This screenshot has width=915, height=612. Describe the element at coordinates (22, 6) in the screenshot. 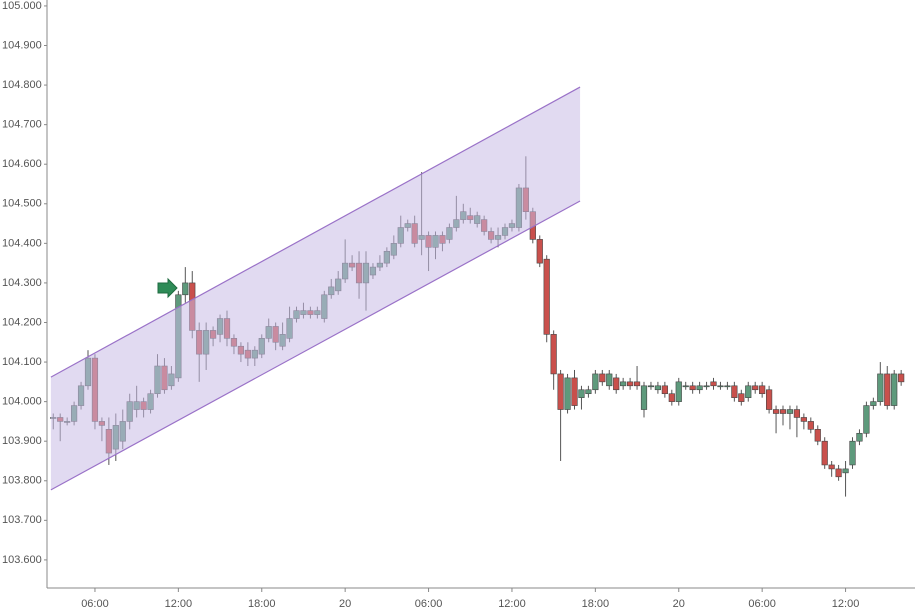

I see `y-tick-label: 105.000` at that location.